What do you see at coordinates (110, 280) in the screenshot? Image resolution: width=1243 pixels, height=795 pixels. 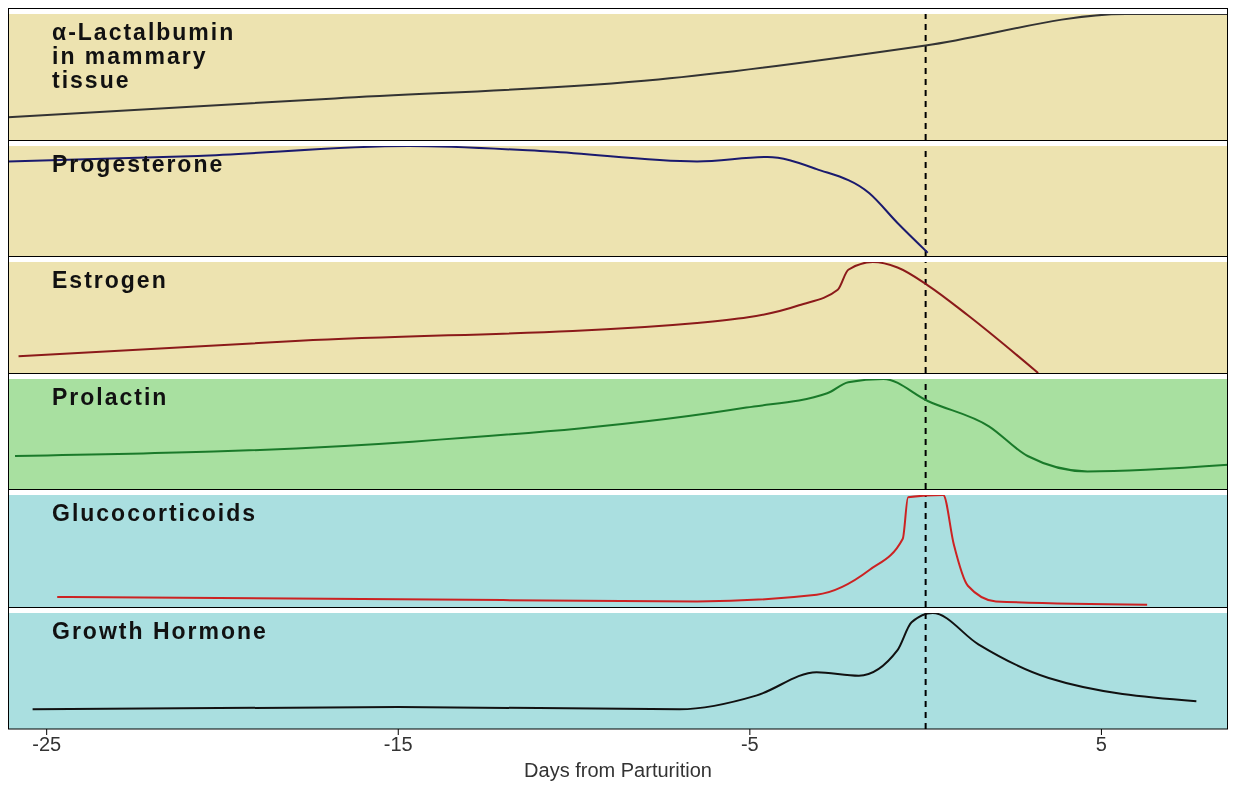 I see `chart-title: Estrogen` at bounding box center [110, 280].